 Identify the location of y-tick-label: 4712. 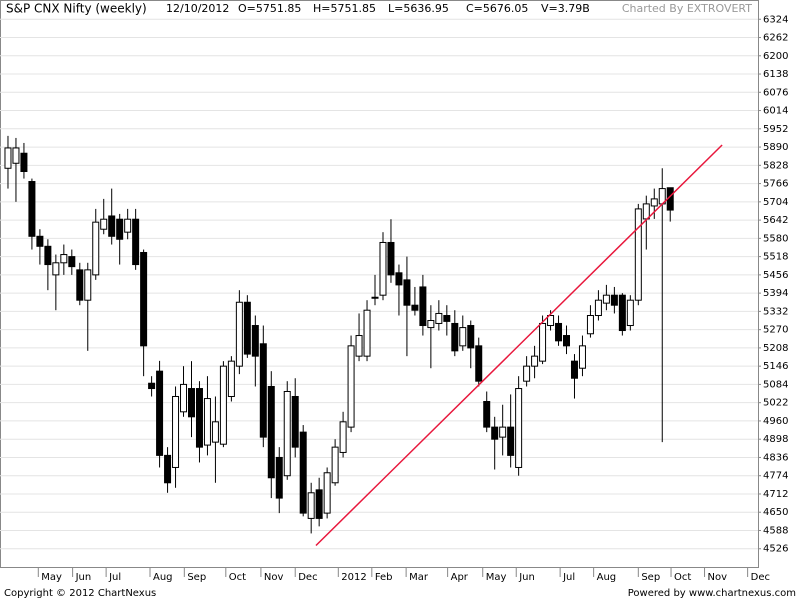
(775, 494).